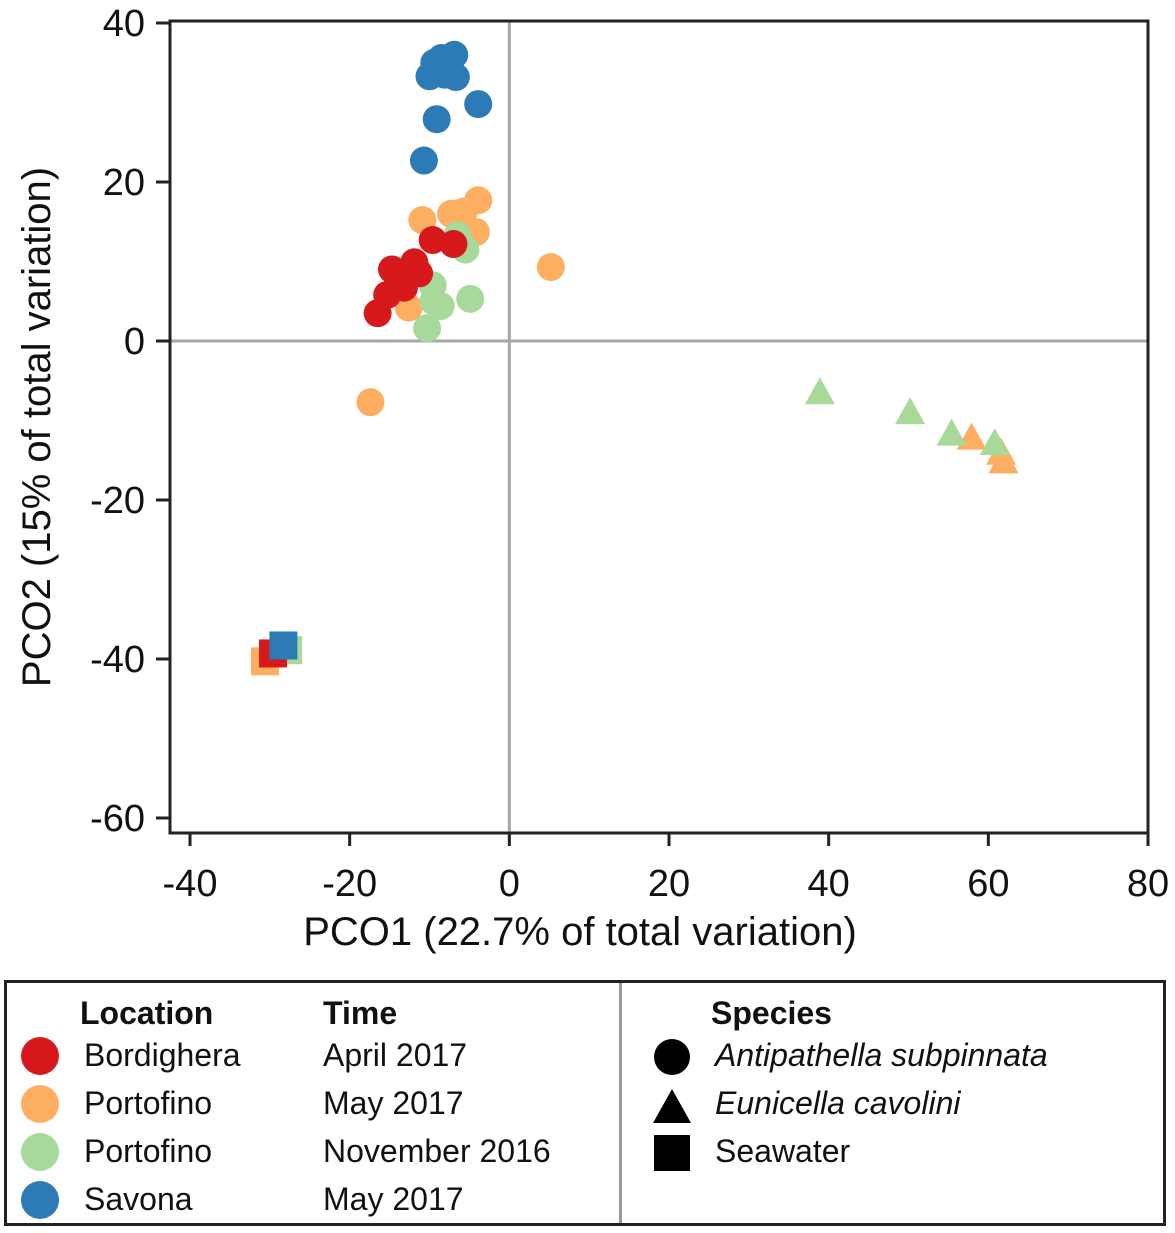  What do you see at coordinates (395, 1055) in the screenshot?
I see `legend-time-april-2017: April 2017` at bounding box center [395, 1055].